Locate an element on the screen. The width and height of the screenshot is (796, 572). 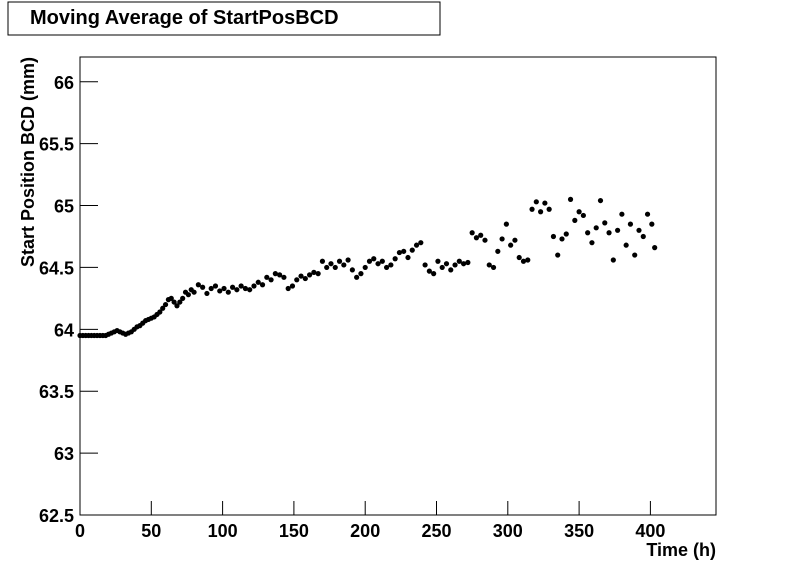
y-tick-label: 66 is located at coordinates (64, 83).